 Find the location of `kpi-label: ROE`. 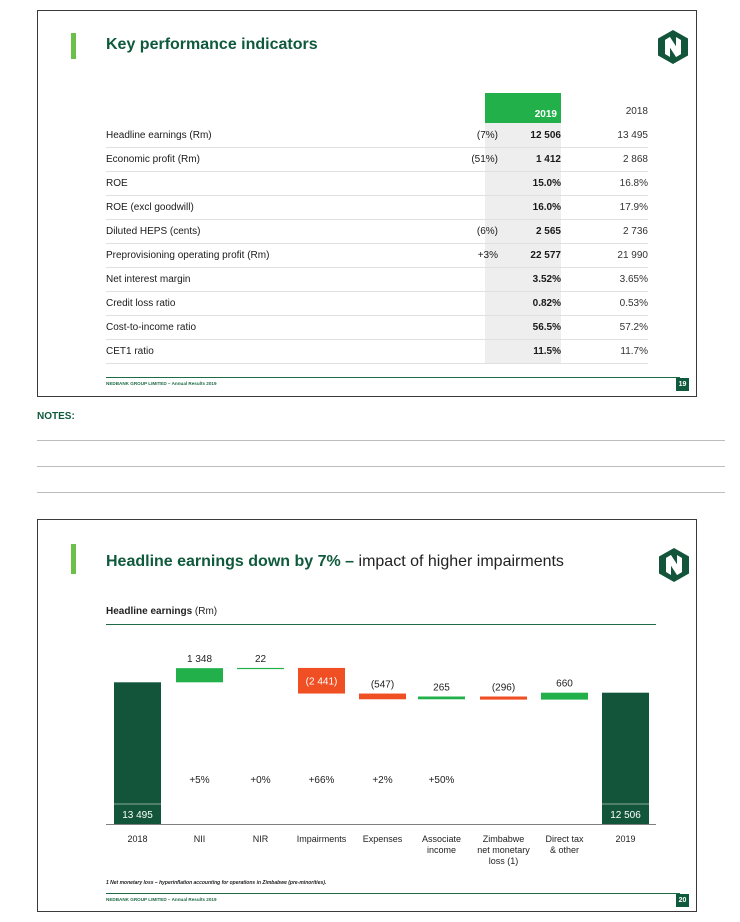

kpi-label: ROE is located at coordinates (117, 183).